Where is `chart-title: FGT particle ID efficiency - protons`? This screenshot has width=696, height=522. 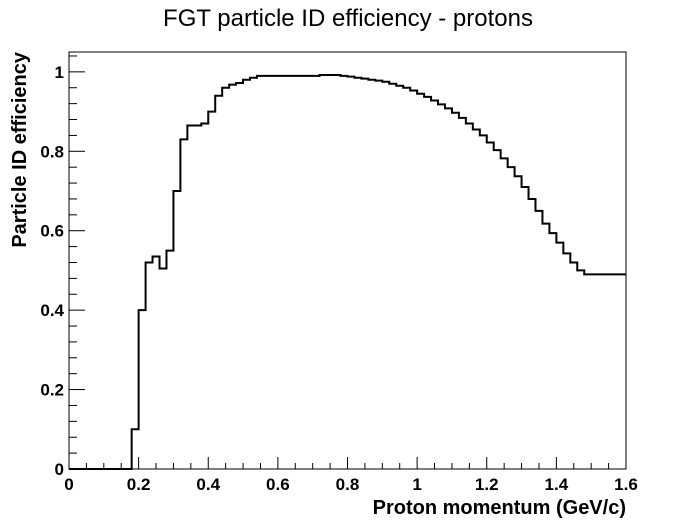 chart-title: FGT particle ID efficiency - protons is located at coordinates (348, 18).